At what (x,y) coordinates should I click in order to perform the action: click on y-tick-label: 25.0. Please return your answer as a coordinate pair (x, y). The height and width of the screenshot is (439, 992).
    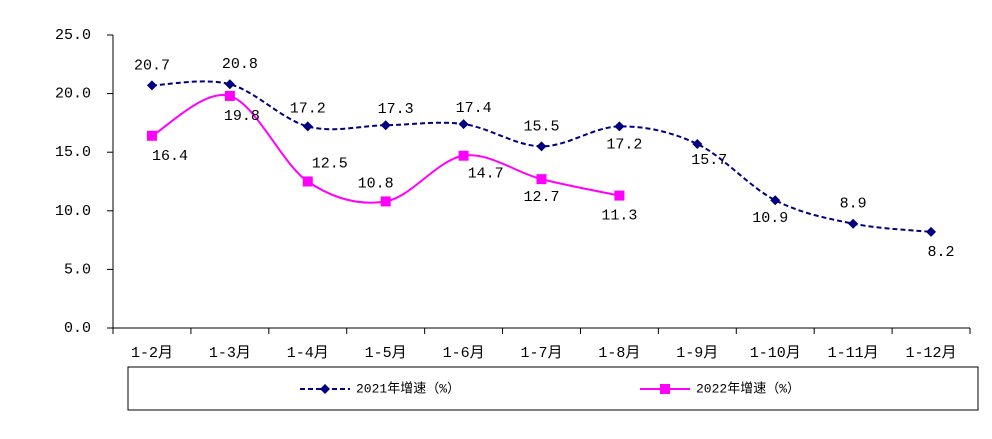
    Looking at the image, I should click on (73, 35).